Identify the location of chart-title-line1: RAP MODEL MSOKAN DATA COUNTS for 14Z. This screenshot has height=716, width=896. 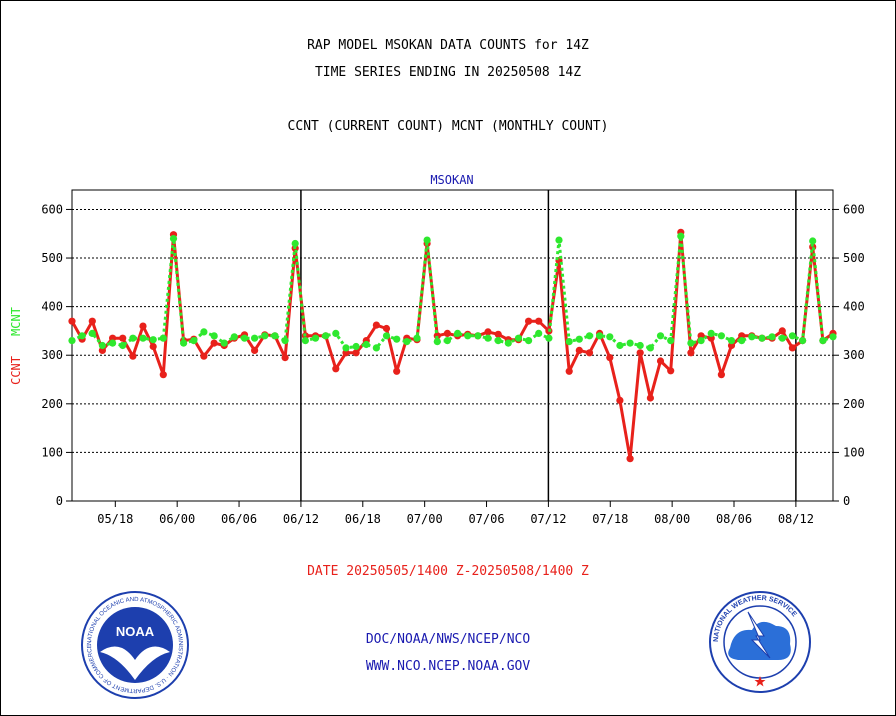
(448, 45).